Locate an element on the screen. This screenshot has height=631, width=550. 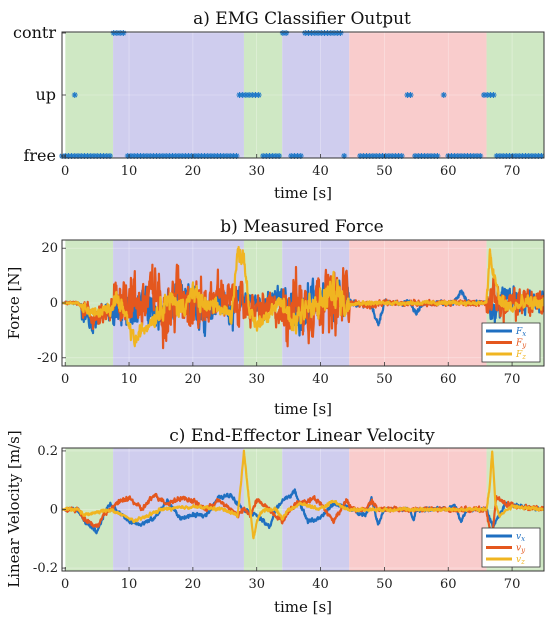
ytick-label: 0 is located at coordinates (54, 510).